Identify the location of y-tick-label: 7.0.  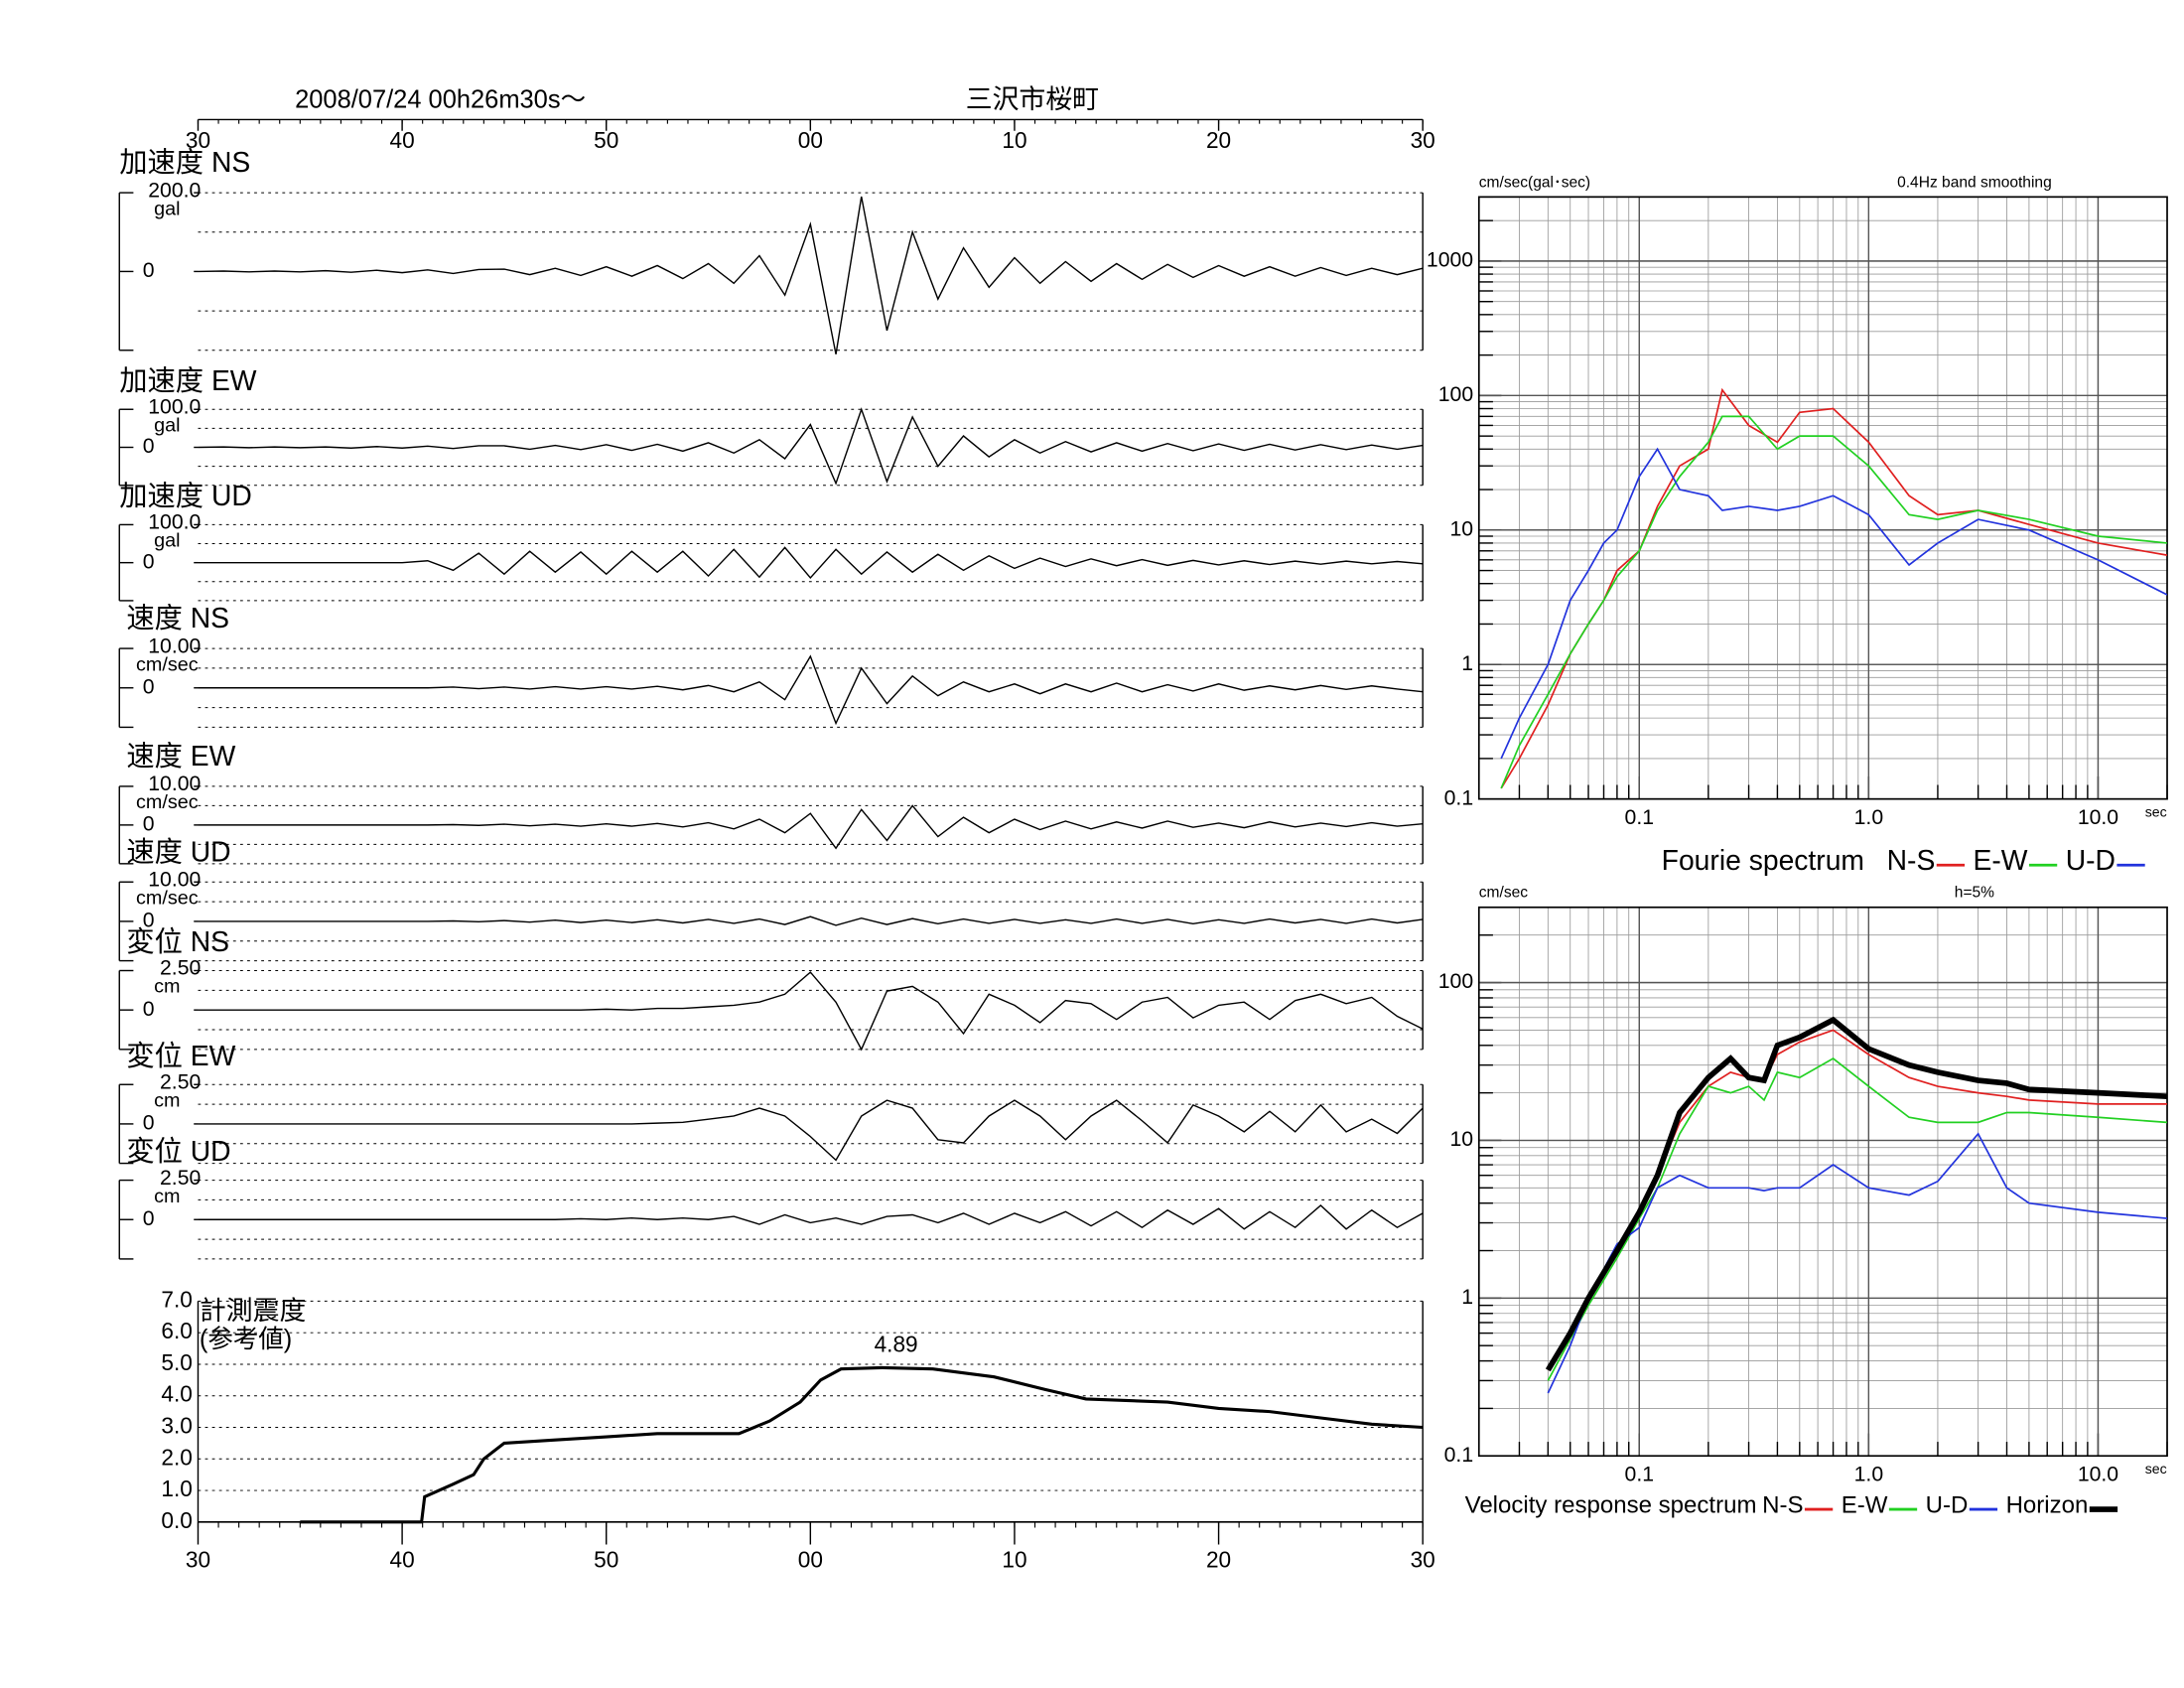
(176, 1299).